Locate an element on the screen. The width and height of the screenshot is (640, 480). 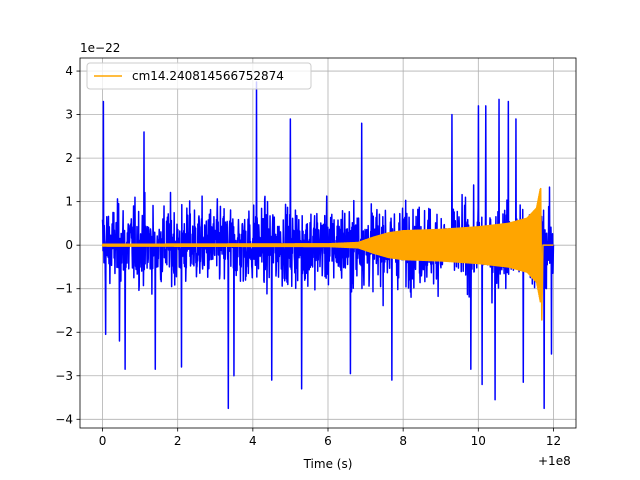
y-scale-label: 1e−22 is located at coordinates (100, 48).